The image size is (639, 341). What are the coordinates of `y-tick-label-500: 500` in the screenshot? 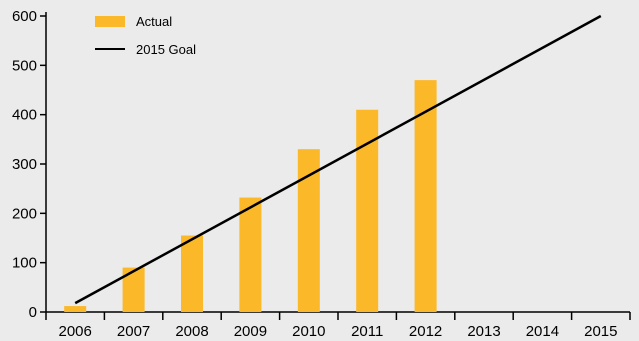 It's located at (24, 65).